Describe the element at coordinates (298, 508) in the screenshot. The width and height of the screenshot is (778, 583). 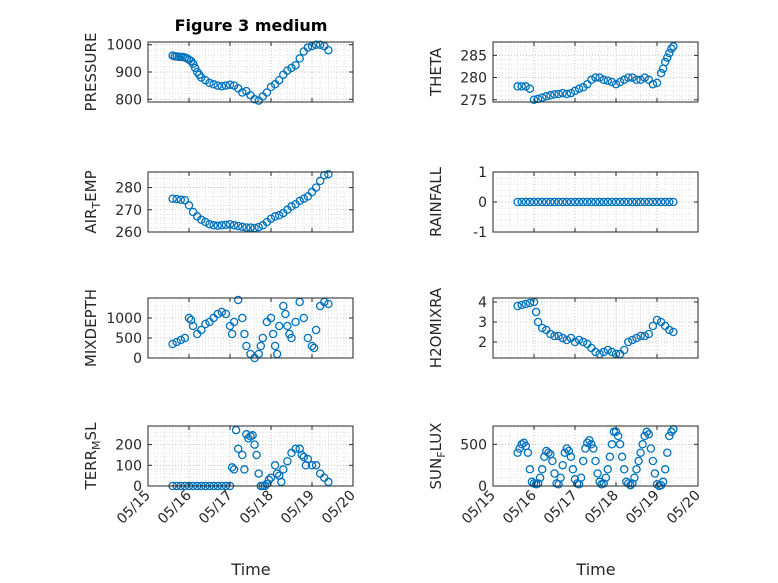
I see `x-tick-label: 05/19` at that location.